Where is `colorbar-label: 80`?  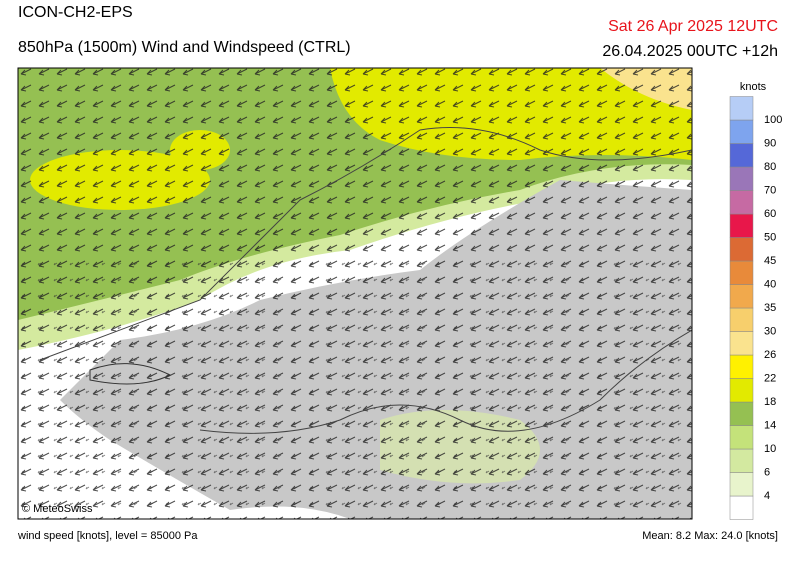
colorbar-label: 80 is located at coordinates (770, 167).